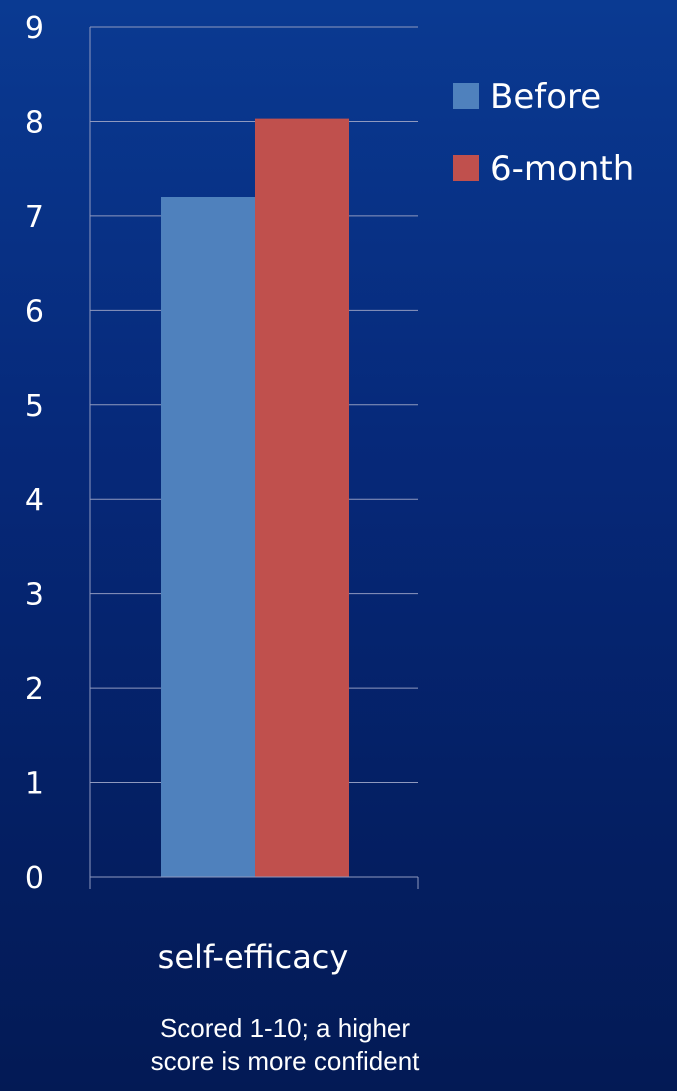 The image size is (677, 1091). Describe the element at coordinates (34, 406) in the screenshot. I see `y-tick-label-5: 5` at that location.